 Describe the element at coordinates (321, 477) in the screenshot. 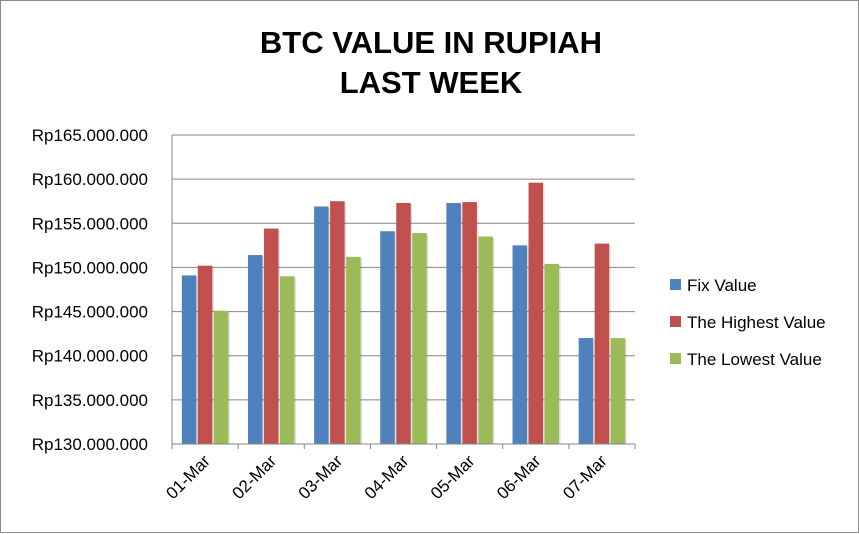

I see `x-tick-label: 03-Mar` at that location.